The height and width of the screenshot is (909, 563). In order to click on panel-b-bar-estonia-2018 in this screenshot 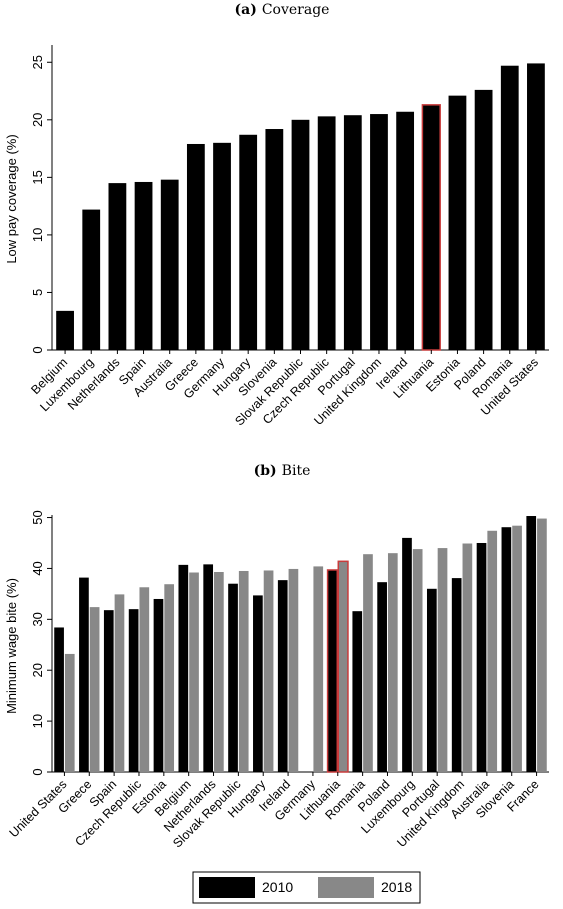, I will do `click(169, 678)`.